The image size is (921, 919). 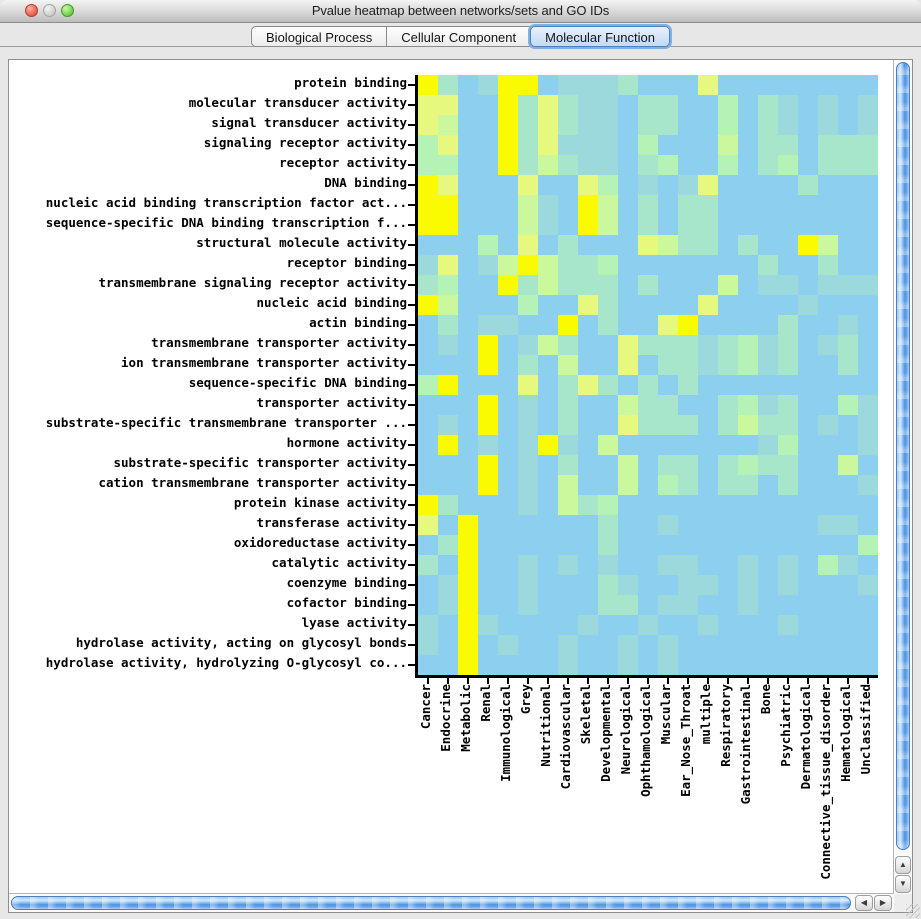 What do you see at coordinates (903, 865) in the screenshot?
I see `scroll-up-button: ▲` at bounding box center [903, 865].